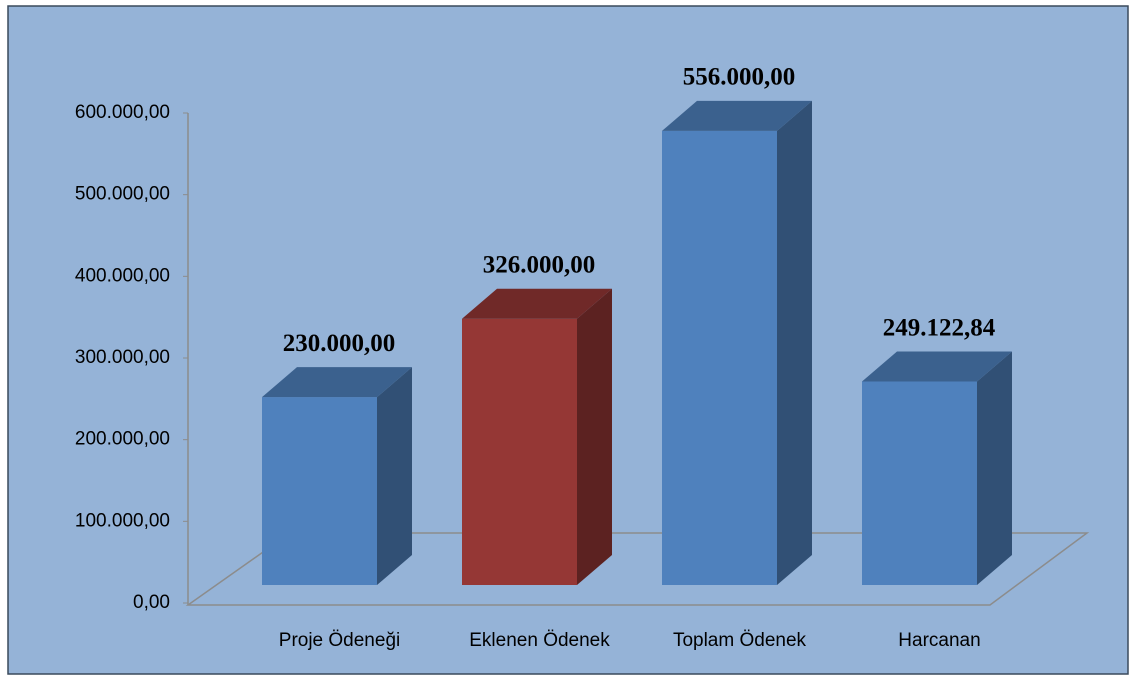  Describe the element at coordinates (539, 265) in the screenshot. I see `value-label: 326.000,00` at that location.